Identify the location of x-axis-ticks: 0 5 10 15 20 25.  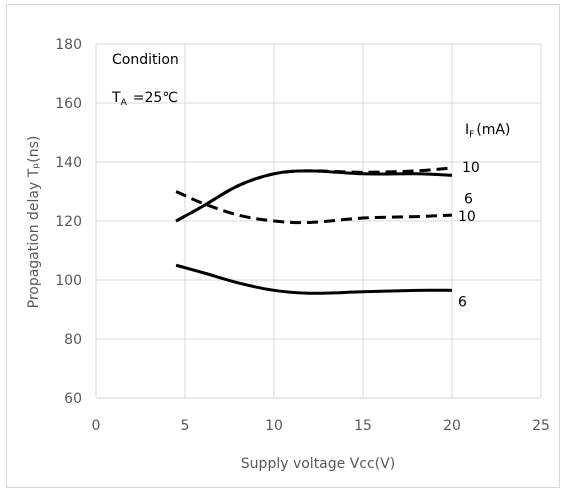
(321, 426).